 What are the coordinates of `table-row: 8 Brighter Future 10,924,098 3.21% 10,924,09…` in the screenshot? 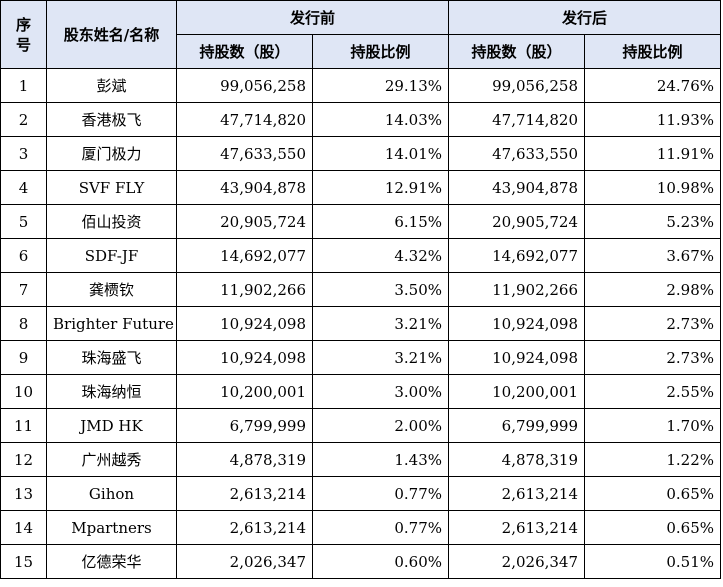 It's located at (361, 323).